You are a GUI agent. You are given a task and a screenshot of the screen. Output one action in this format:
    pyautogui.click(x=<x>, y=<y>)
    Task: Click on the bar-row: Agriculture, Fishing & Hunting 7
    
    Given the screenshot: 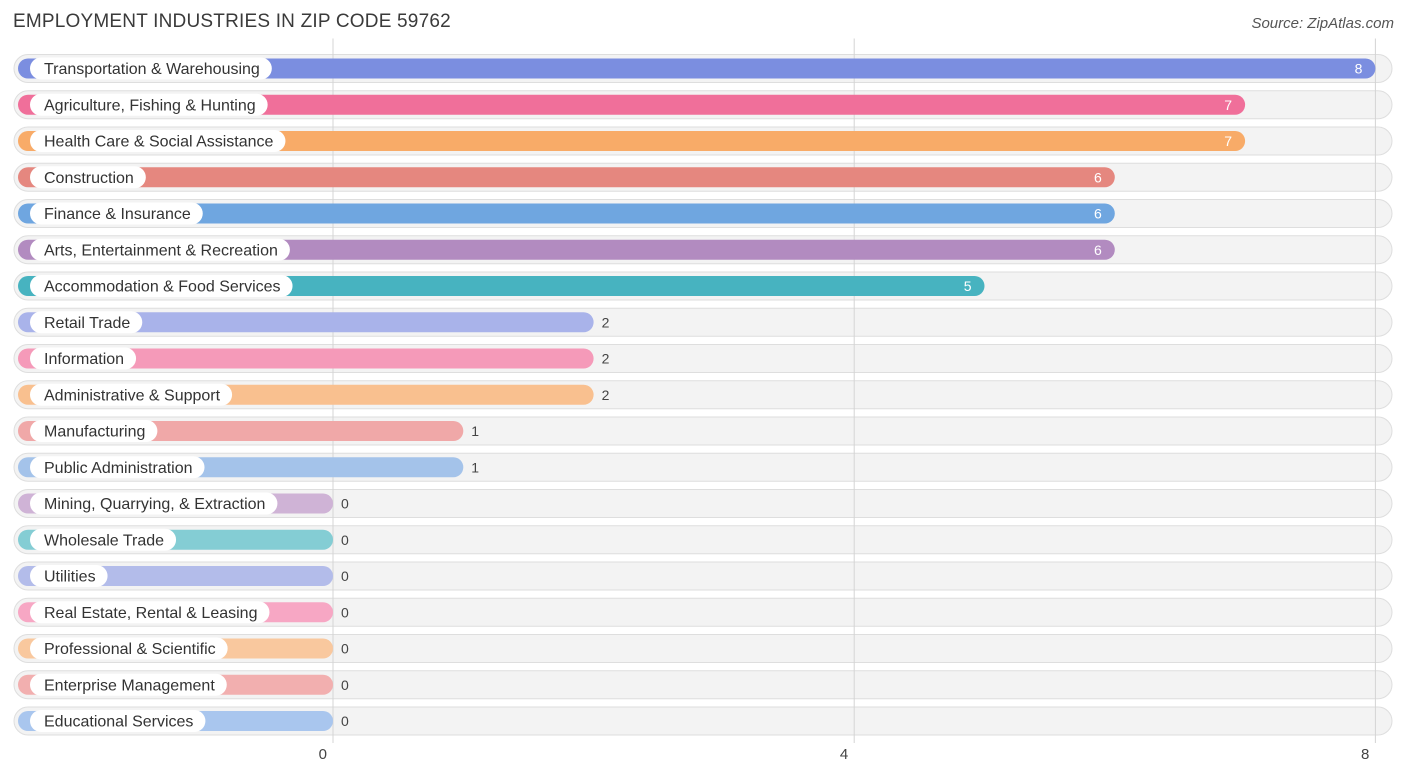 What is the action you would take?
    pyautogui.click(x=632, y=104)
    